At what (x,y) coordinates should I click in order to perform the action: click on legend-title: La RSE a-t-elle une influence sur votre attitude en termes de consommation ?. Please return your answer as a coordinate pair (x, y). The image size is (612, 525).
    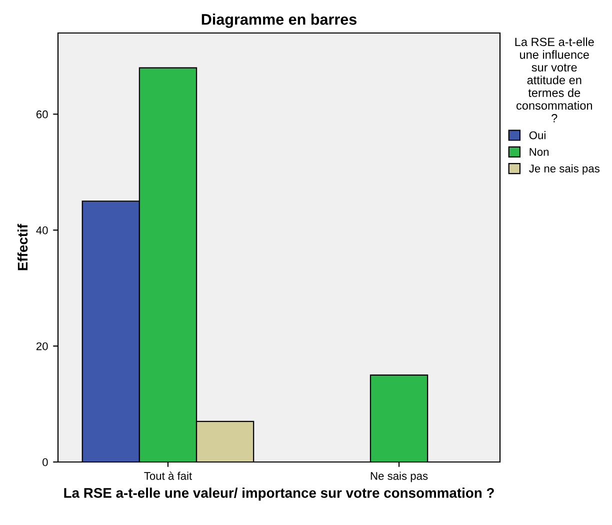
    Looking at the image, I should click on (554, 79).